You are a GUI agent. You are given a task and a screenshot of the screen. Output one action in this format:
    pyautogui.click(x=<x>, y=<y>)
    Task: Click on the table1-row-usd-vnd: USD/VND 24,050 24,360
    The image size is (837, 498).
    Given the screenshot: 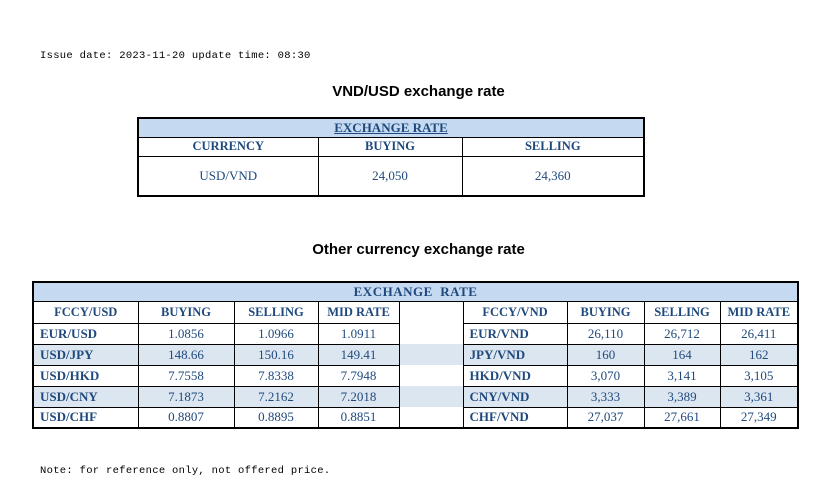 What is the action you would take?
    pyautogui.click(x=391, y=176)
    